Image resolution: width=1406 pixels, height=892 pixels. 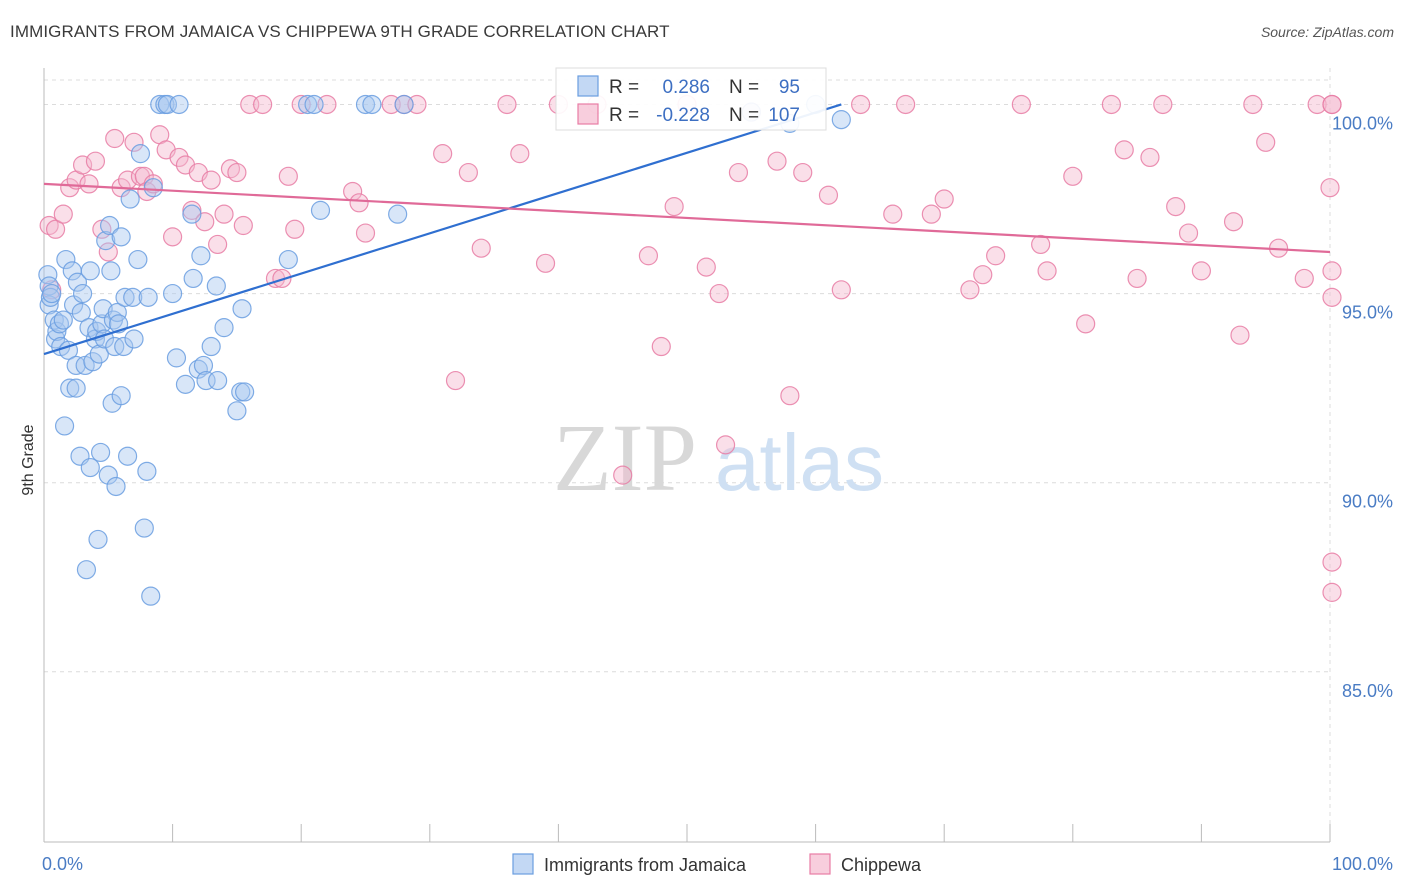 I want to click on watermark-atlas: atlas, so click(x=799, y=462).